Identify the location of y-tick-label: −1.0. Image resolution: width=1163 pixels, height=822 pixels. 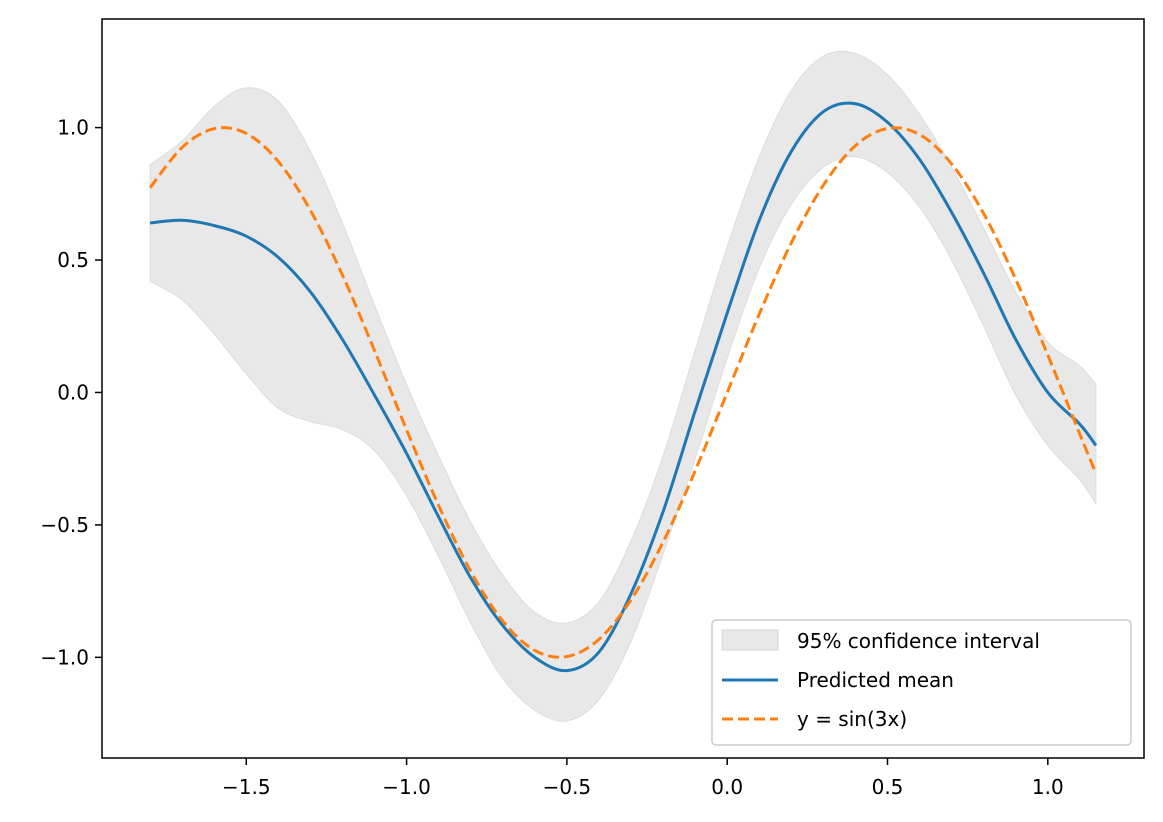
(64, 657).